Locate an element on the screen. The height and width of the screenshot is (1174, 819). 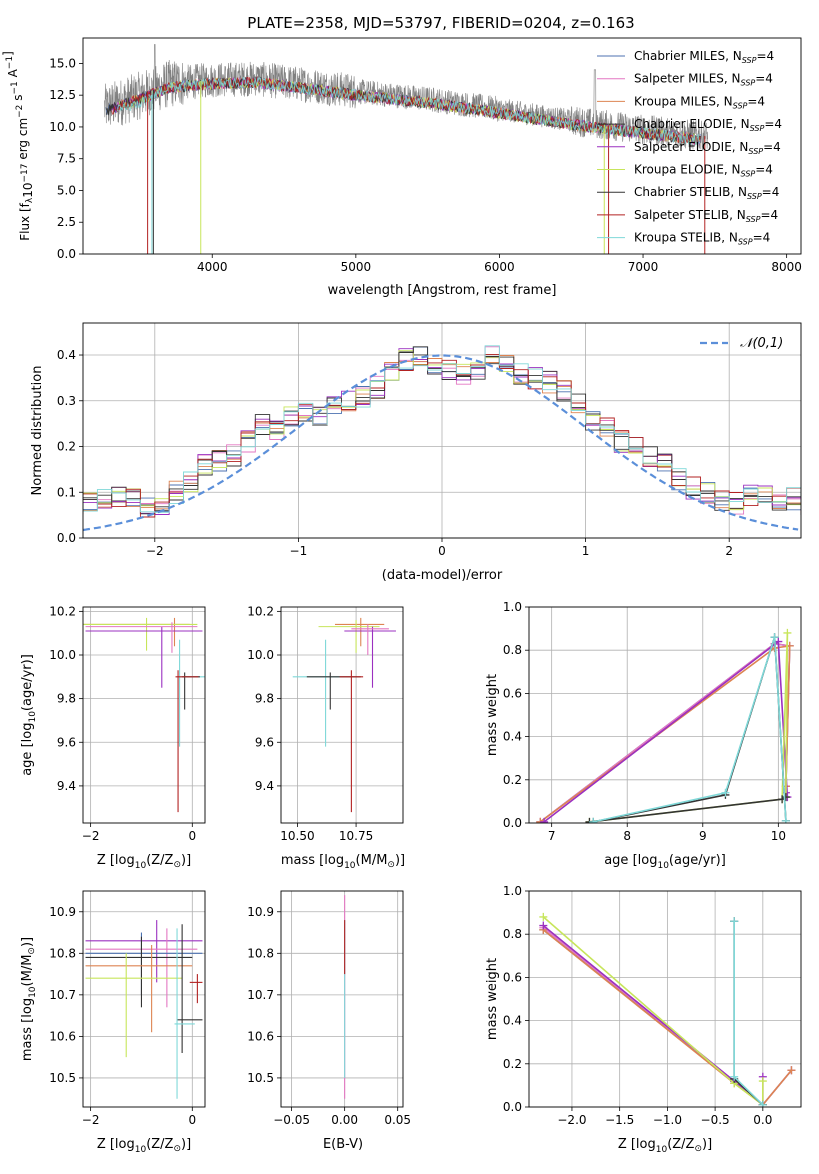
mass_vs_Z-xtick-label: −2 is located at coordinates (91, 1120).